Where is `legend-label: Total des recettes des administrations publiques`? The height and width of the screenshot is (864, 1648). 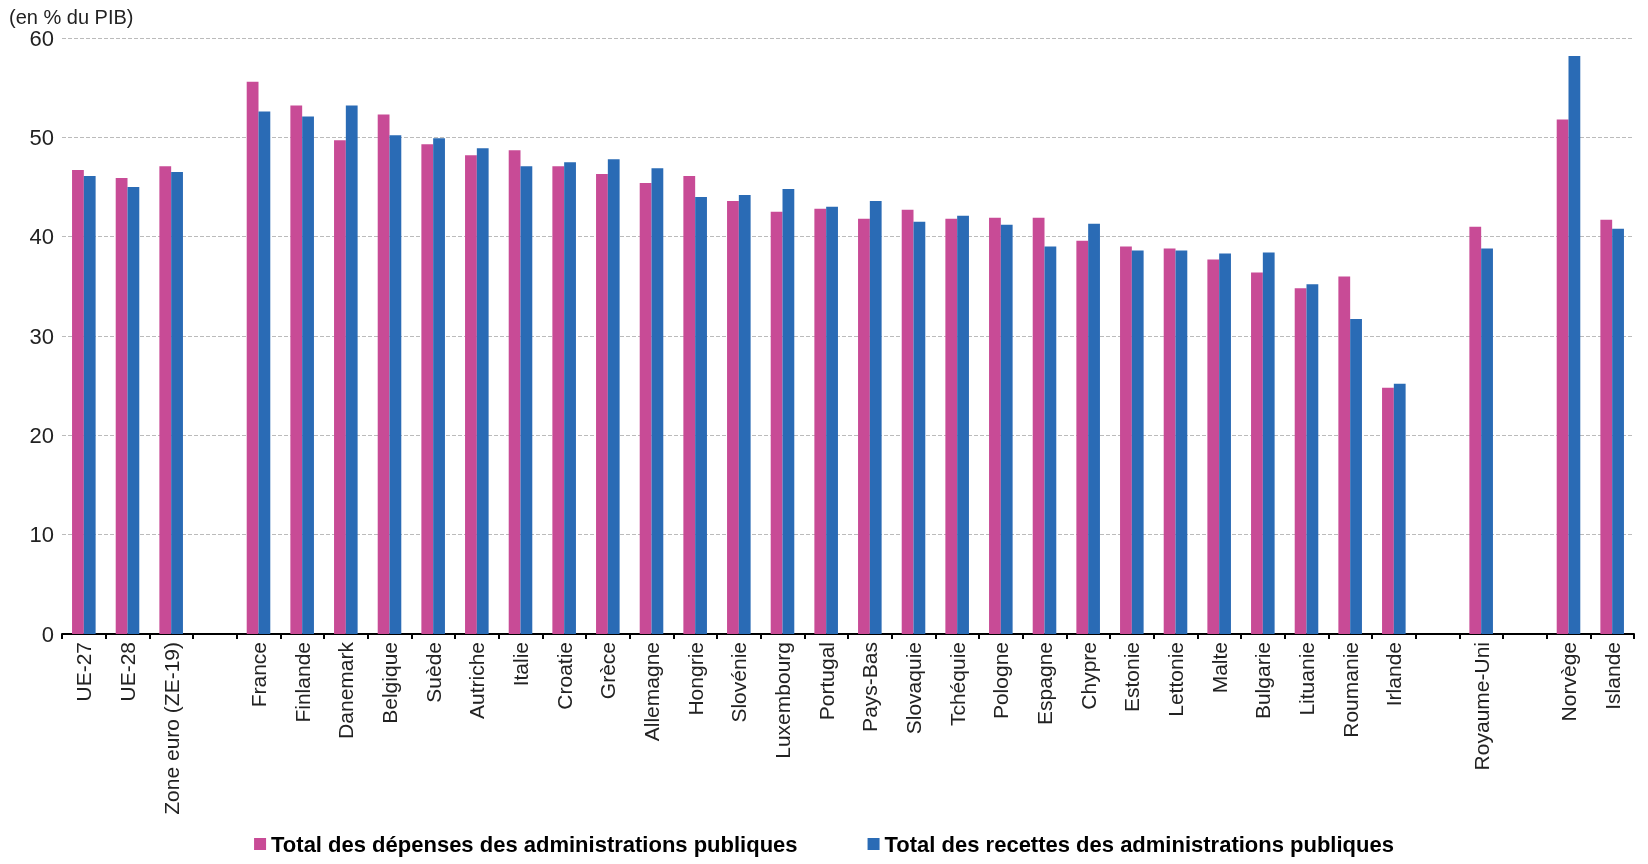
legend-label: Total des recettes des administrations publiques is located at coordinates (1139, 844).